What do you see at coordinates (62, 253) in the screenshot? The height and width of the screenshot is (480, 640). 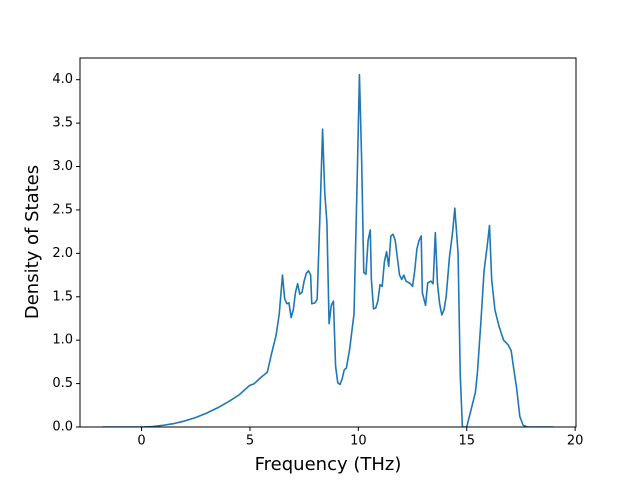 I see `y-tick-label: 2.0` at bounding box center [62, 253].